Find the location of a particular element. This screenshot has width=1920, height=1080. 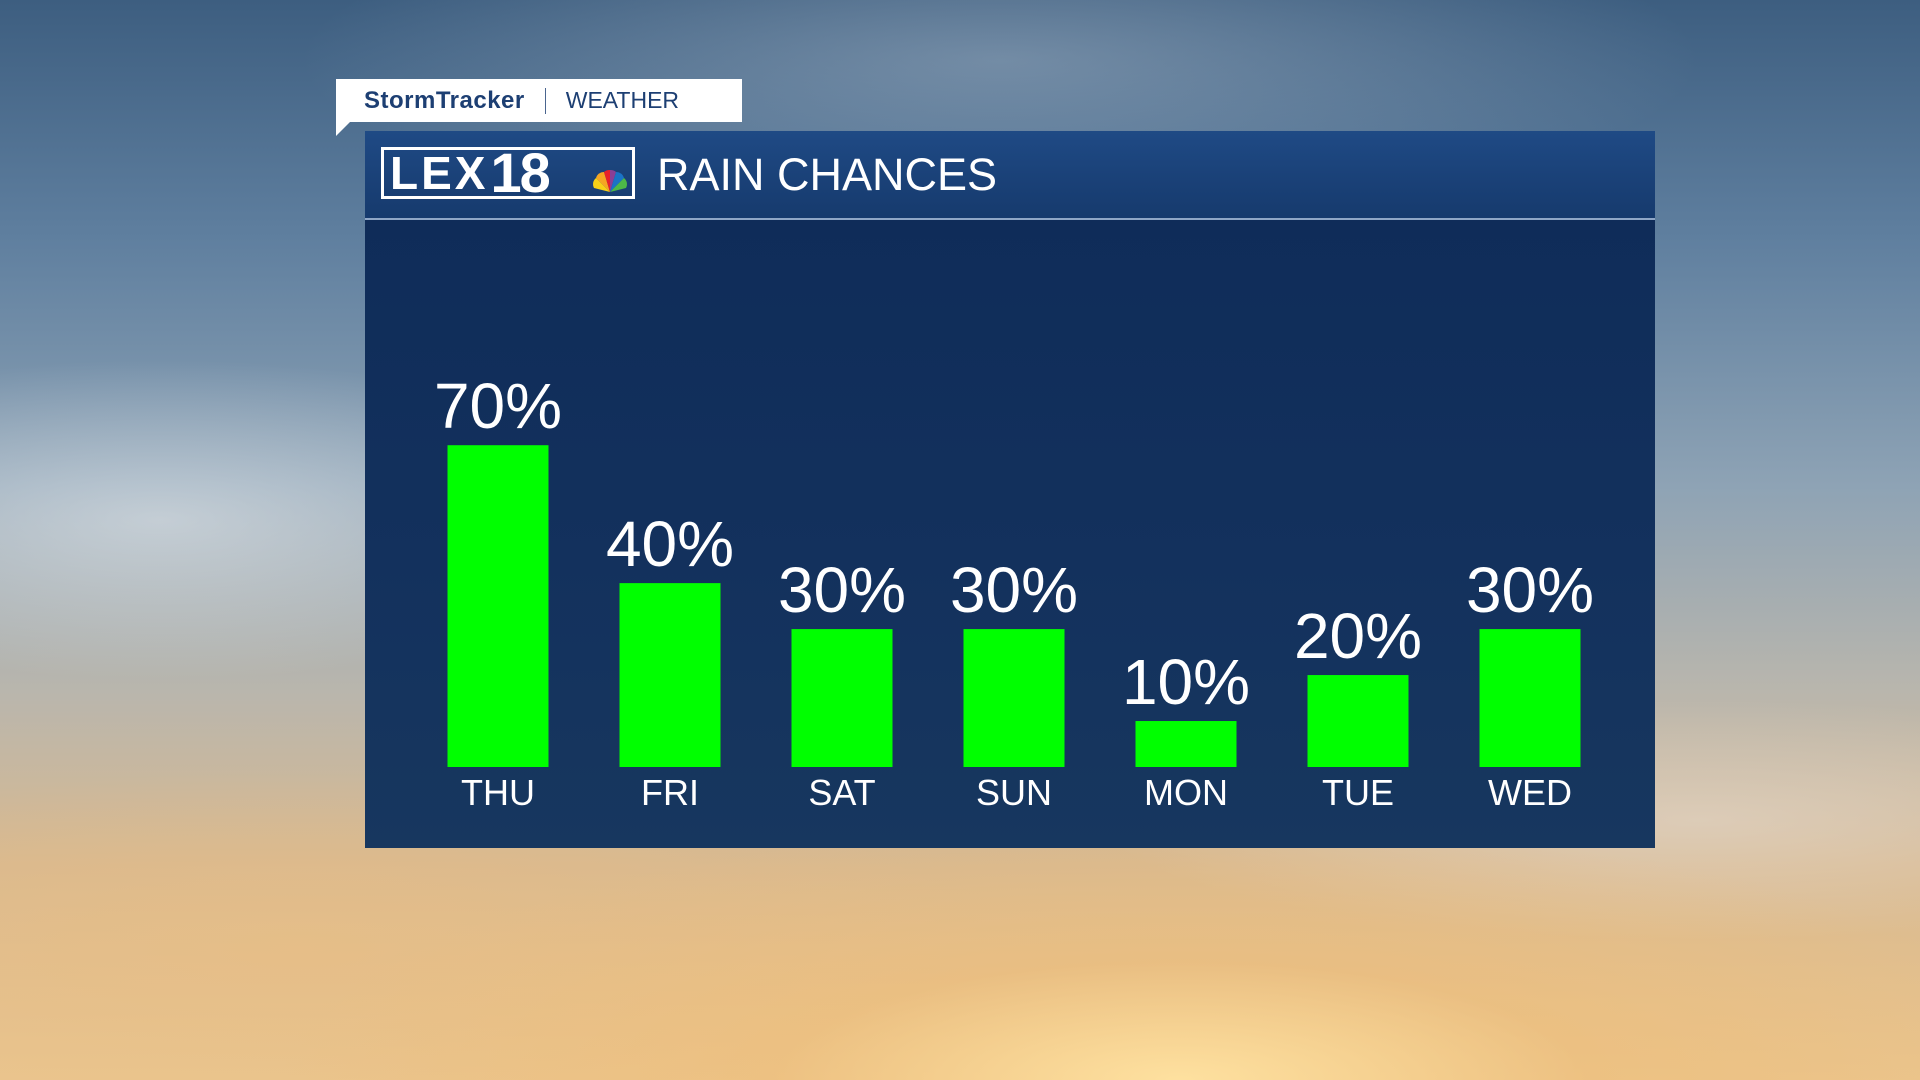

logo-text: LEX is located at coordinates (439, 173).